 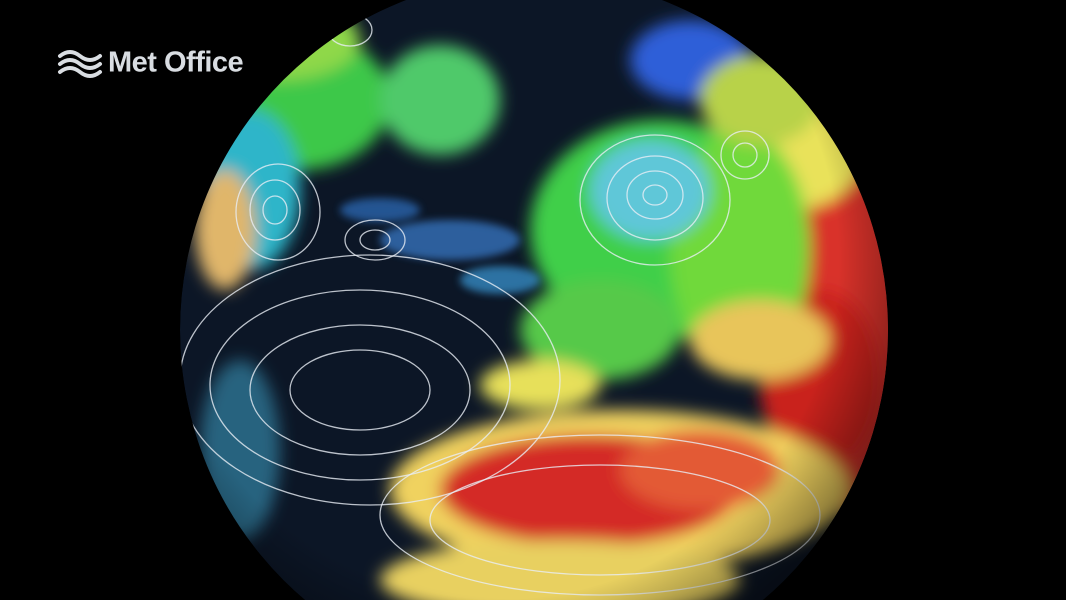 I want to click on logo-icon, so click(x=80, y=64).